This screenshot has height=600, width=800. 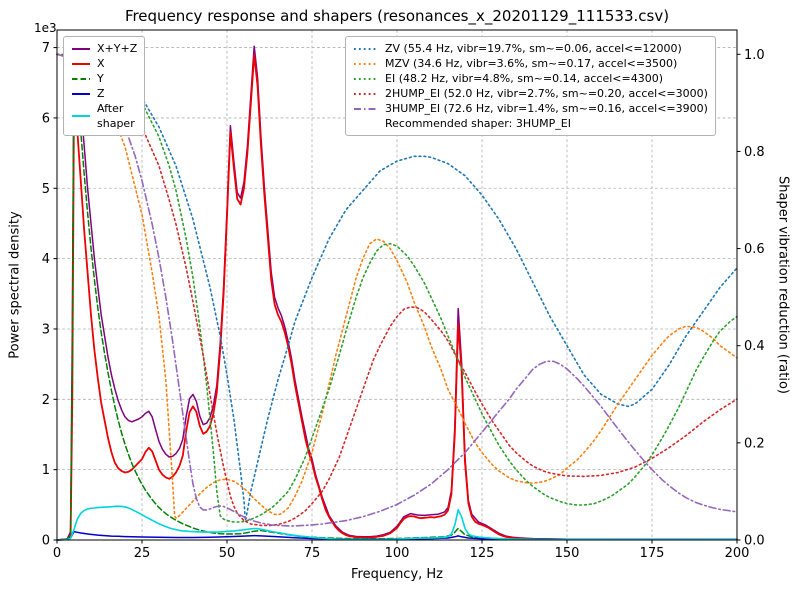 What do you see at coordinates (754, 443) in the screenshot?
I see `y-right-tick-label: 0.2` at bounding box center [754, 443].